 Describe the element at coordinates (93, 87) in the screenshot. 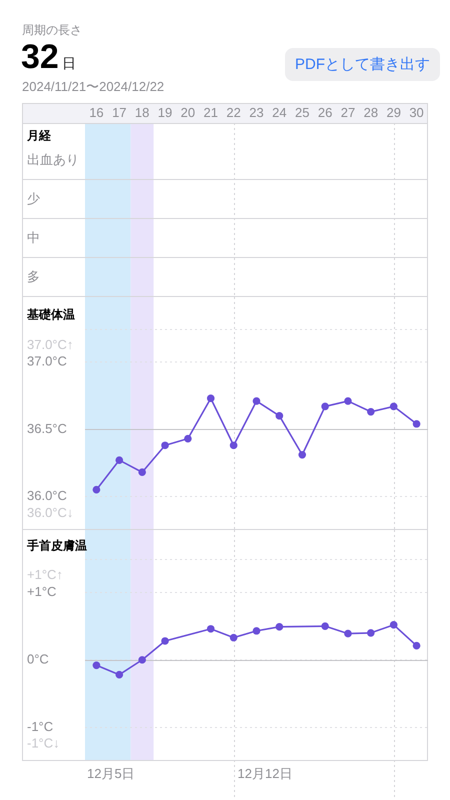

I see `text: 2024/11/21〜2024/12/22` at that location.